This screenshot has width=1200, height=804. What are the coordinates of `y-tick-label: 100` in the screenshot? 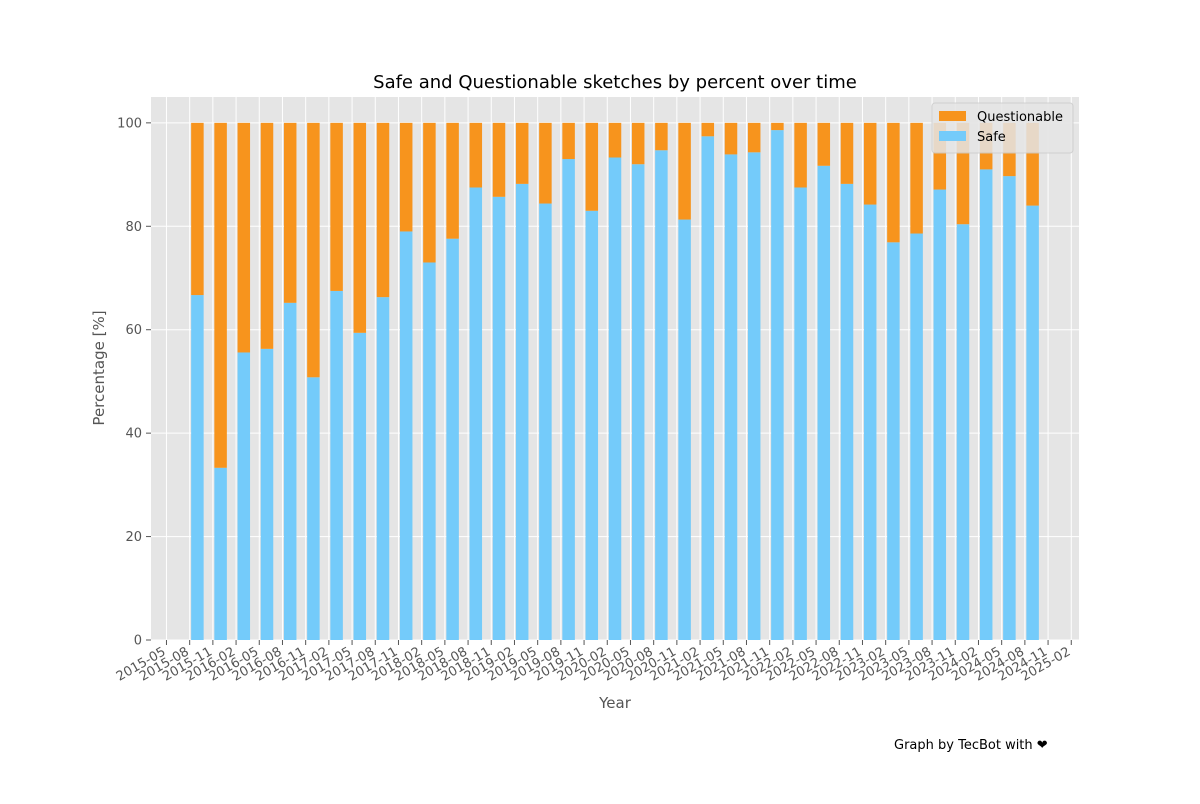 It's located at (129, 123).